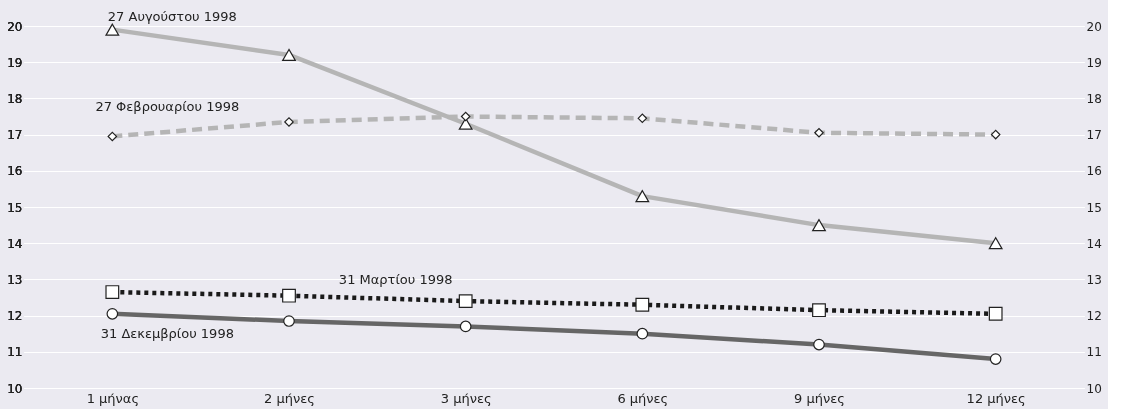 The image size is (1128, 413). Describe the element at coordinates (167, 107) in the screenshot. I see `series-label: 27 Φεβρουαρίου 1998` at that location.